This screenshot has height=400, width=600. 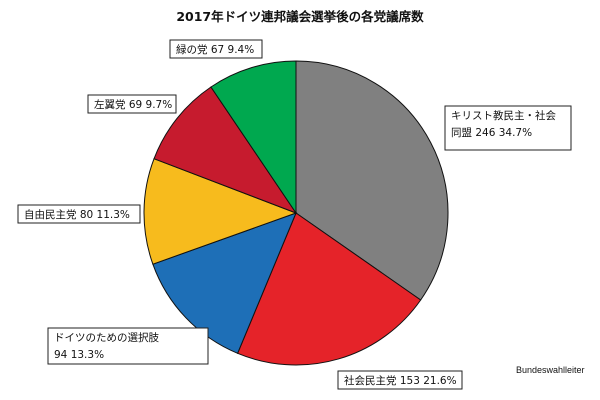 I want to click on slice-label: 自由民主党 80 11.3%, so click(x=79, y=214).